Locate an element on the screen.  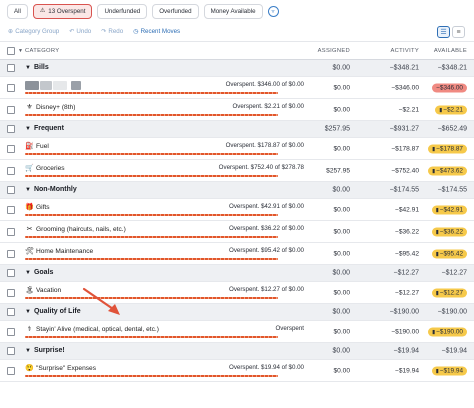
available-badge: ▮−$190.00 is located at coordinates (447, 331).